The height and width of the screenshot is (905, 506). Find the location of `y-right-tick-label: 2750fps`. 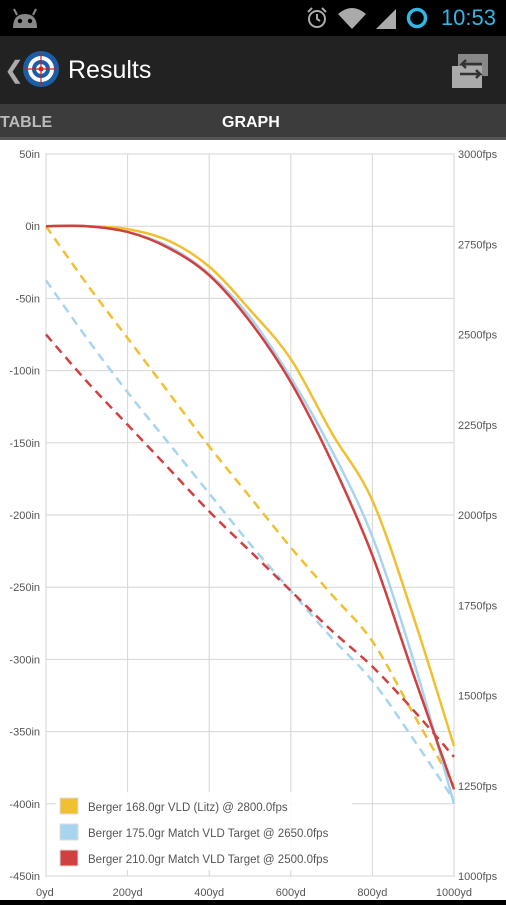

y-right-tick-label: 2750fps is located at coordinates (478, 245).